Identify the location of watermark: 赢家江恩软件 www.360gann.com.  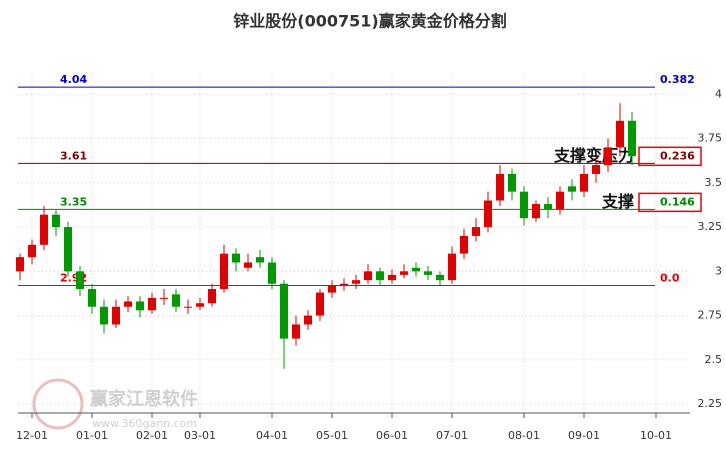
(115, 404).